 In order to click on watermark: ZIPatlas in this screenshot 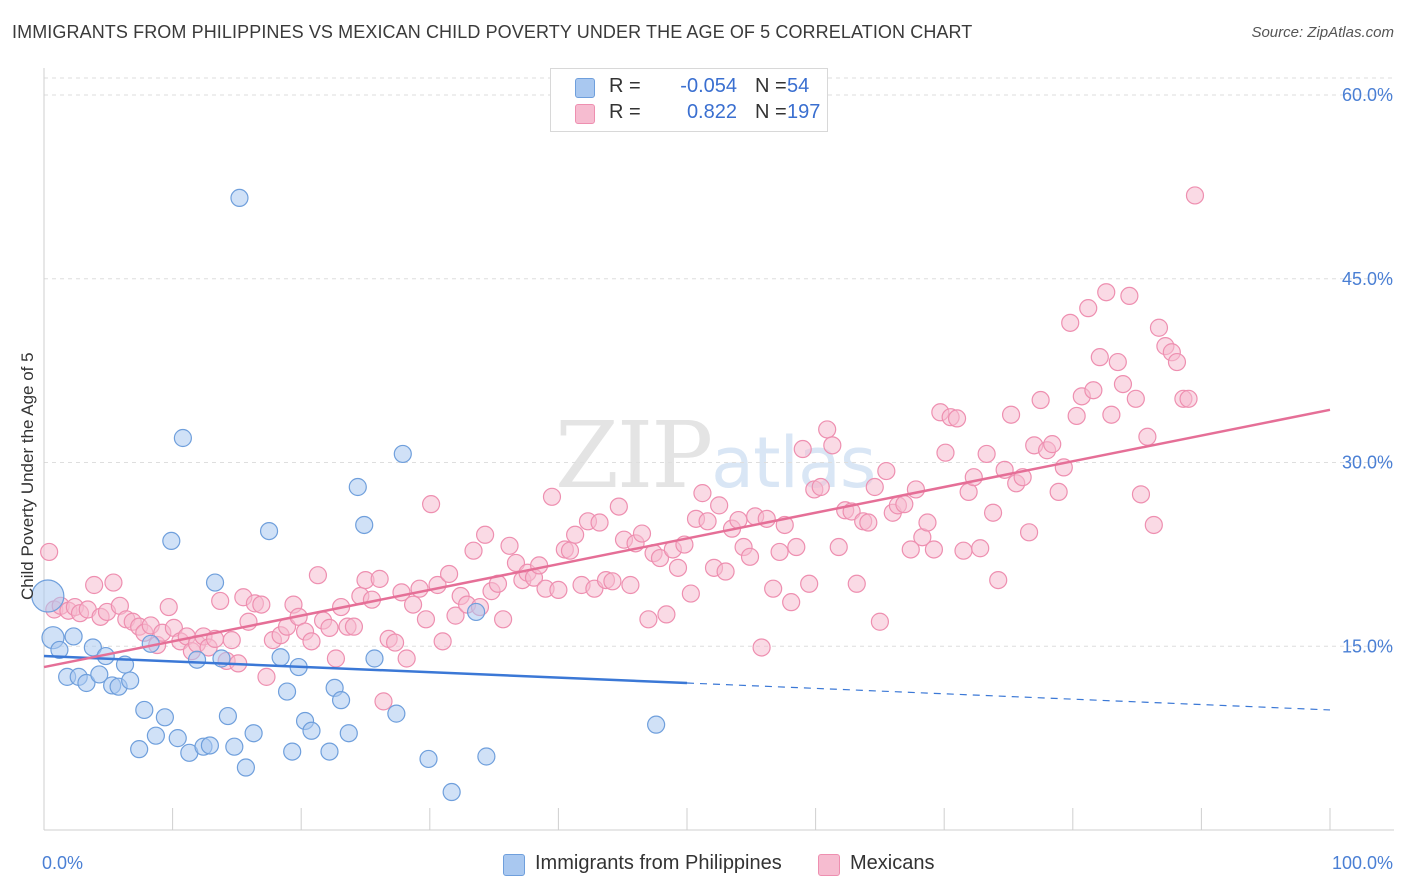, I will do `click(715, 455)`.